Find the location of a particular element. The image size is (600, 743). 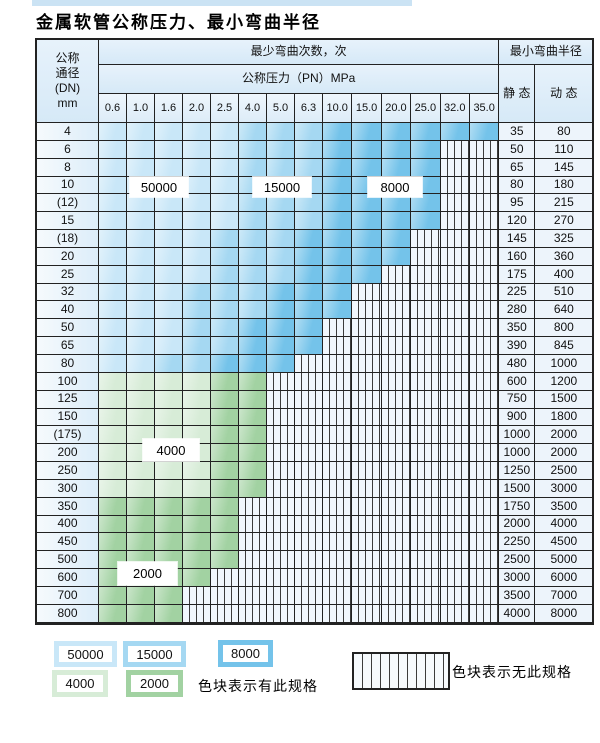

static-radius-cell: 3000 is located at coordinates (517, 578).